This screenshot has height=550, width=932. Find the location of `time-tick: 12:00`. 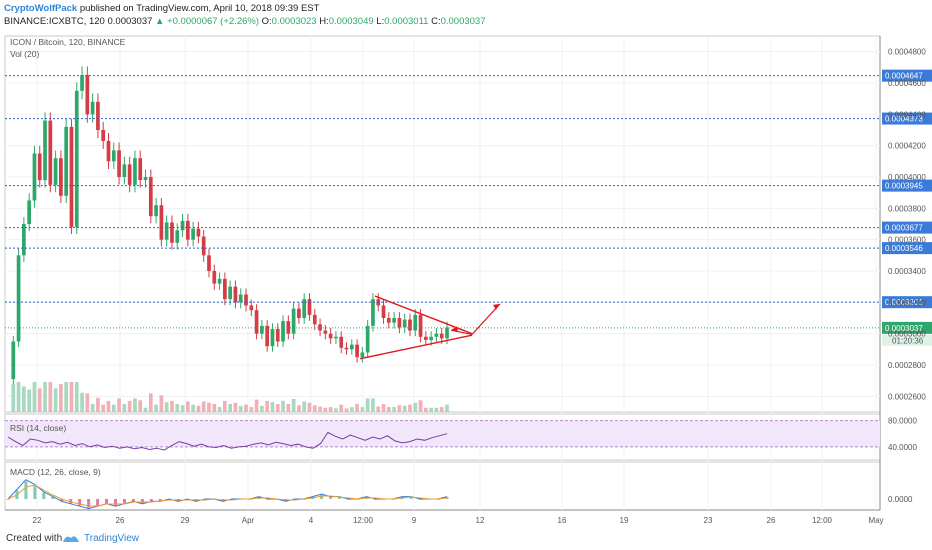

time-tick: 12:00 is located at coordinates (822, 520).